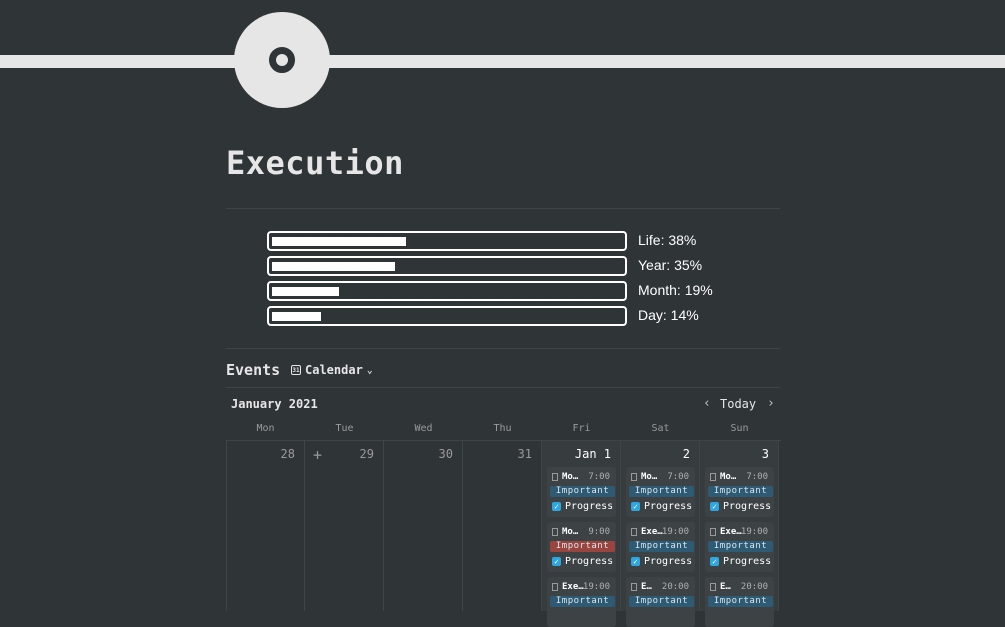 The width and height of the screenshot is (1005, 627). Describe the element at coordinates (686, 454) in the screenshot. I see `day-number: 2` at that location.